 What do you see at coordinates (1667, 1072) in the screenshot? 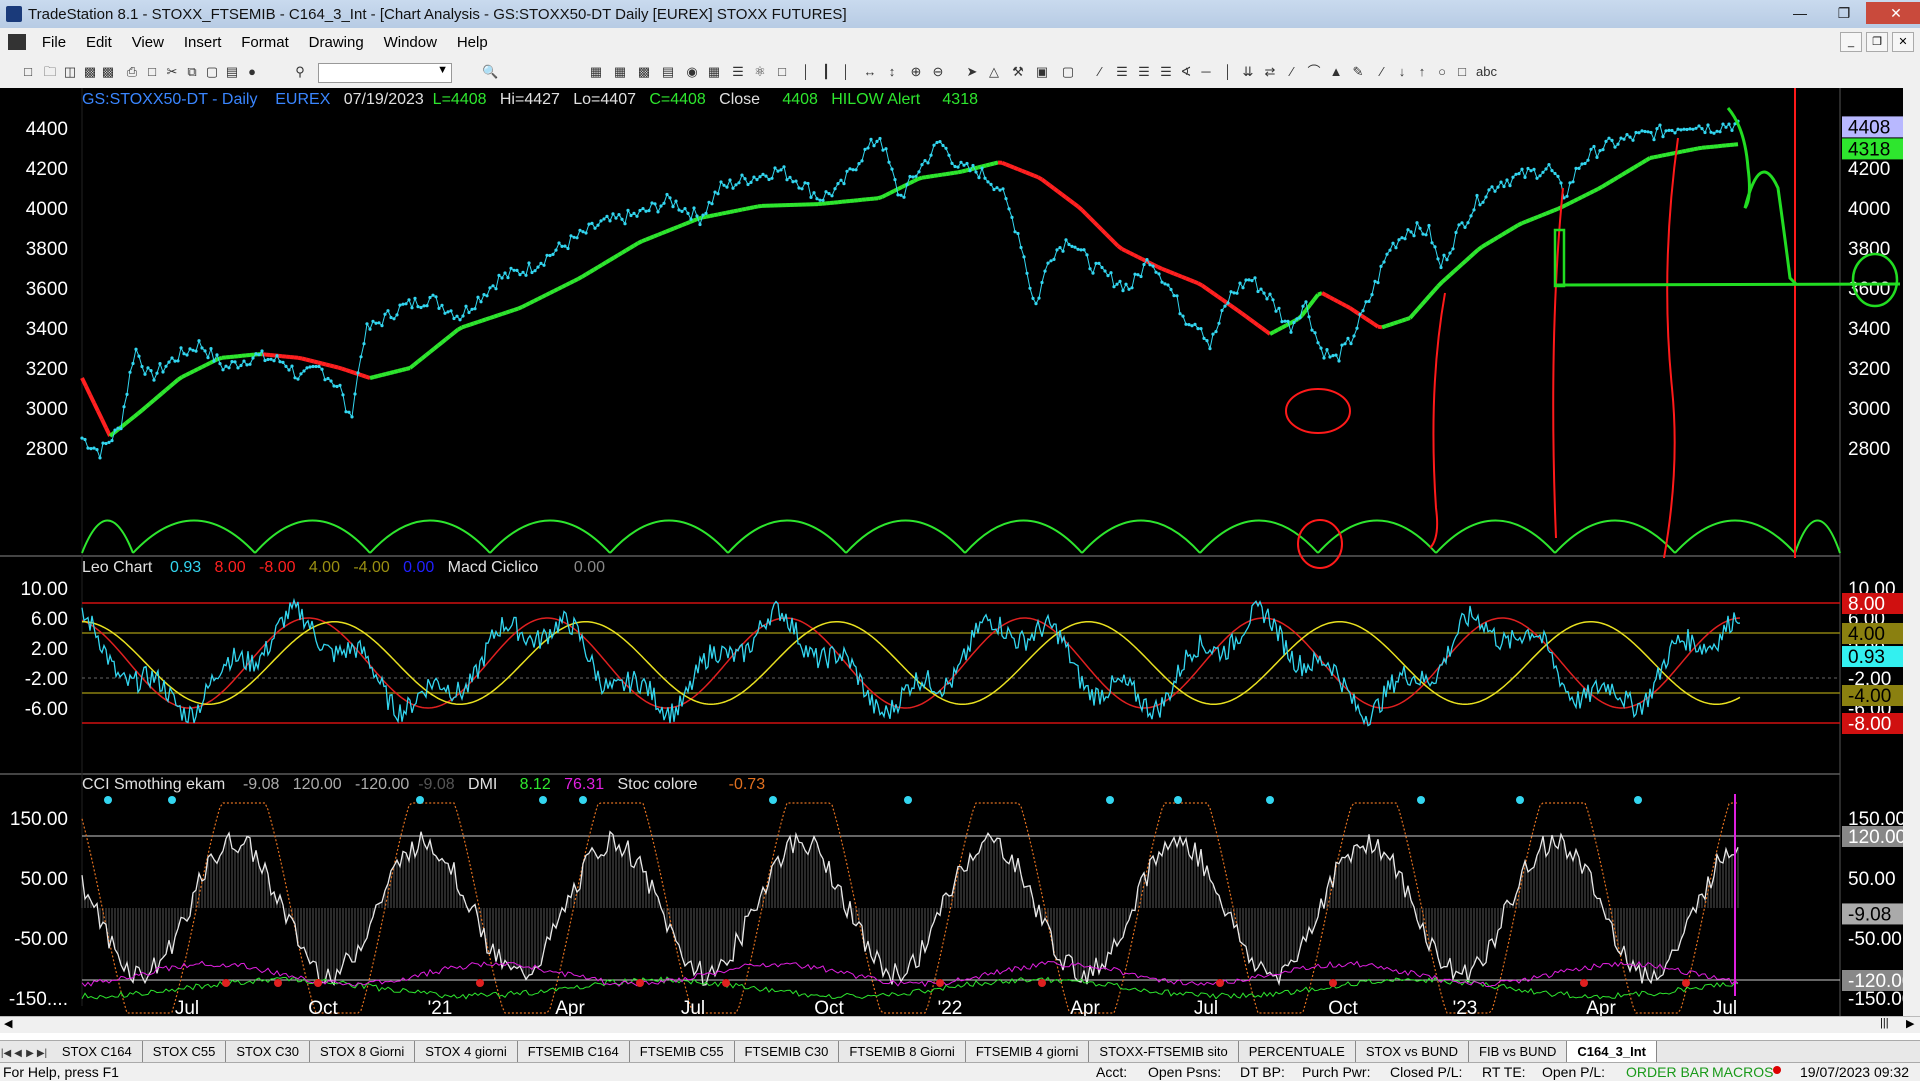
I see `order-bar-button: ORDER BAR` at bounding box center [1667, 1072].